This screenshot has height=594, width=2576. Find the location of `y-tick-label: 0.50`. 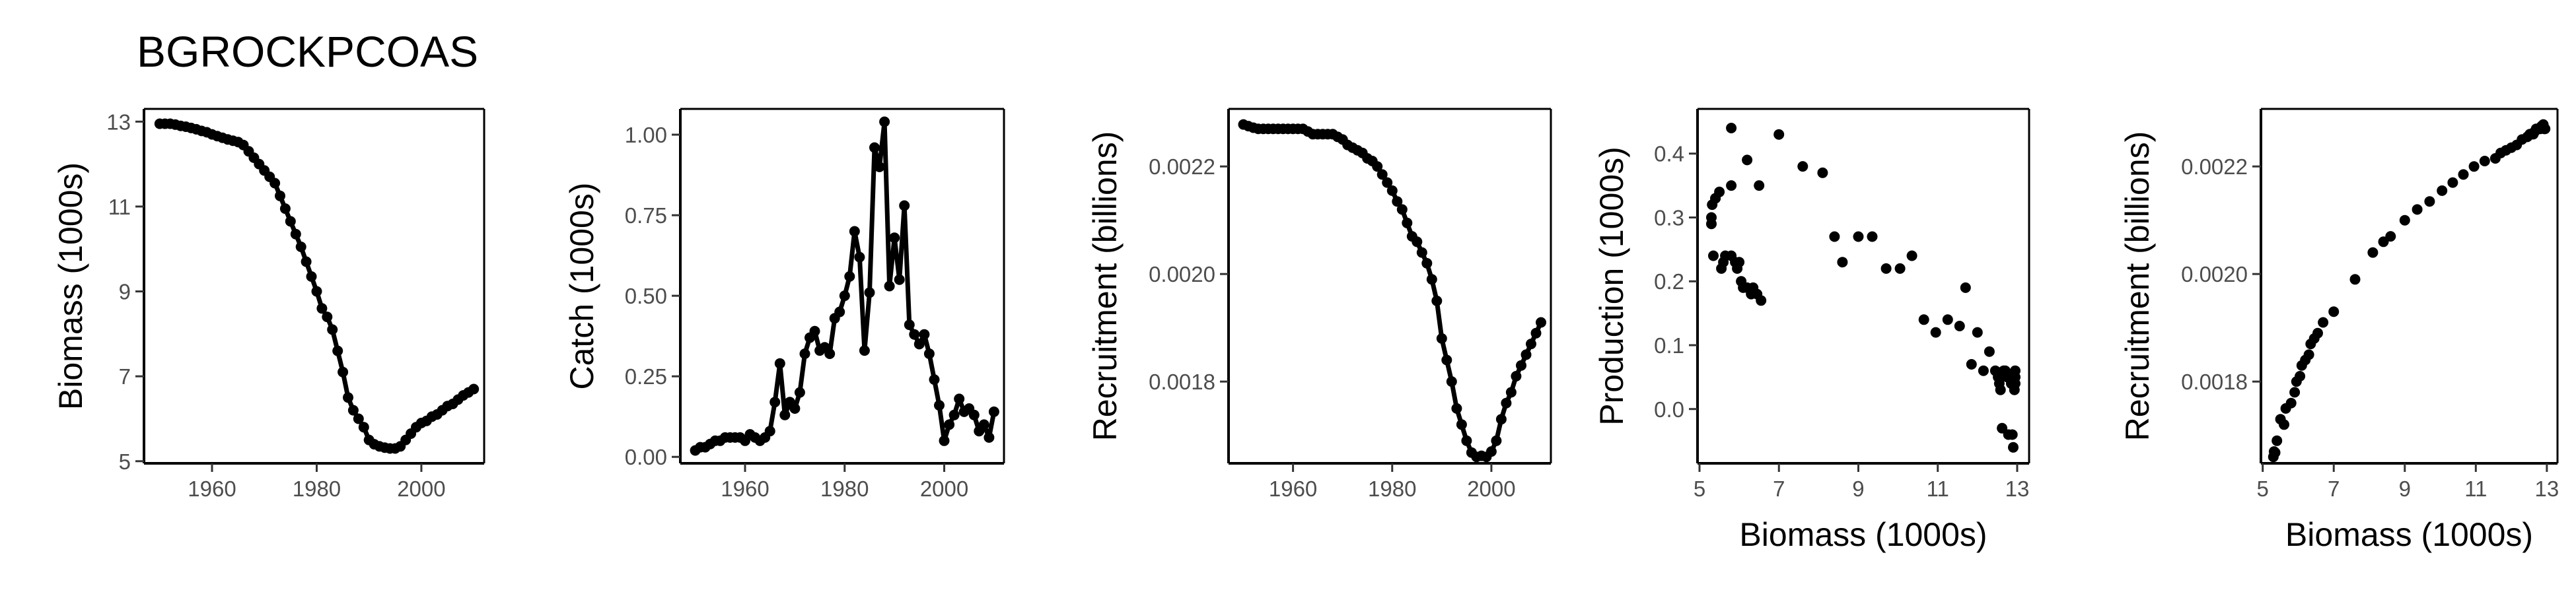

y-tick-label: 0.50 is located at coordinates (646, 296).